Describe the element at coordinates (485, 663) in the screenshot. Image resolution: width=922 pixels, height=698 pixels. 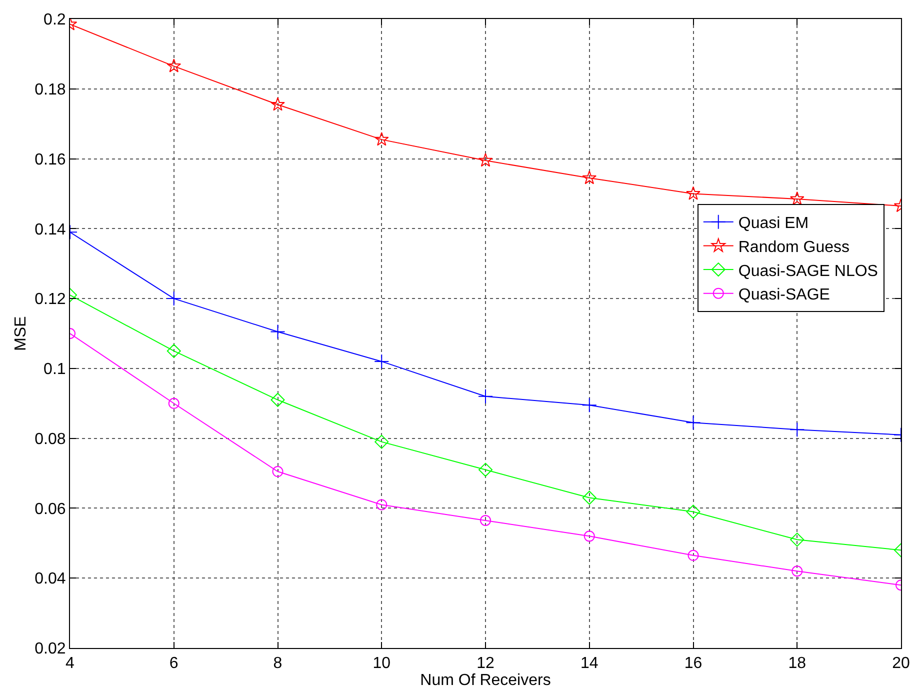
I see `x-tick-label: 12` at that location.